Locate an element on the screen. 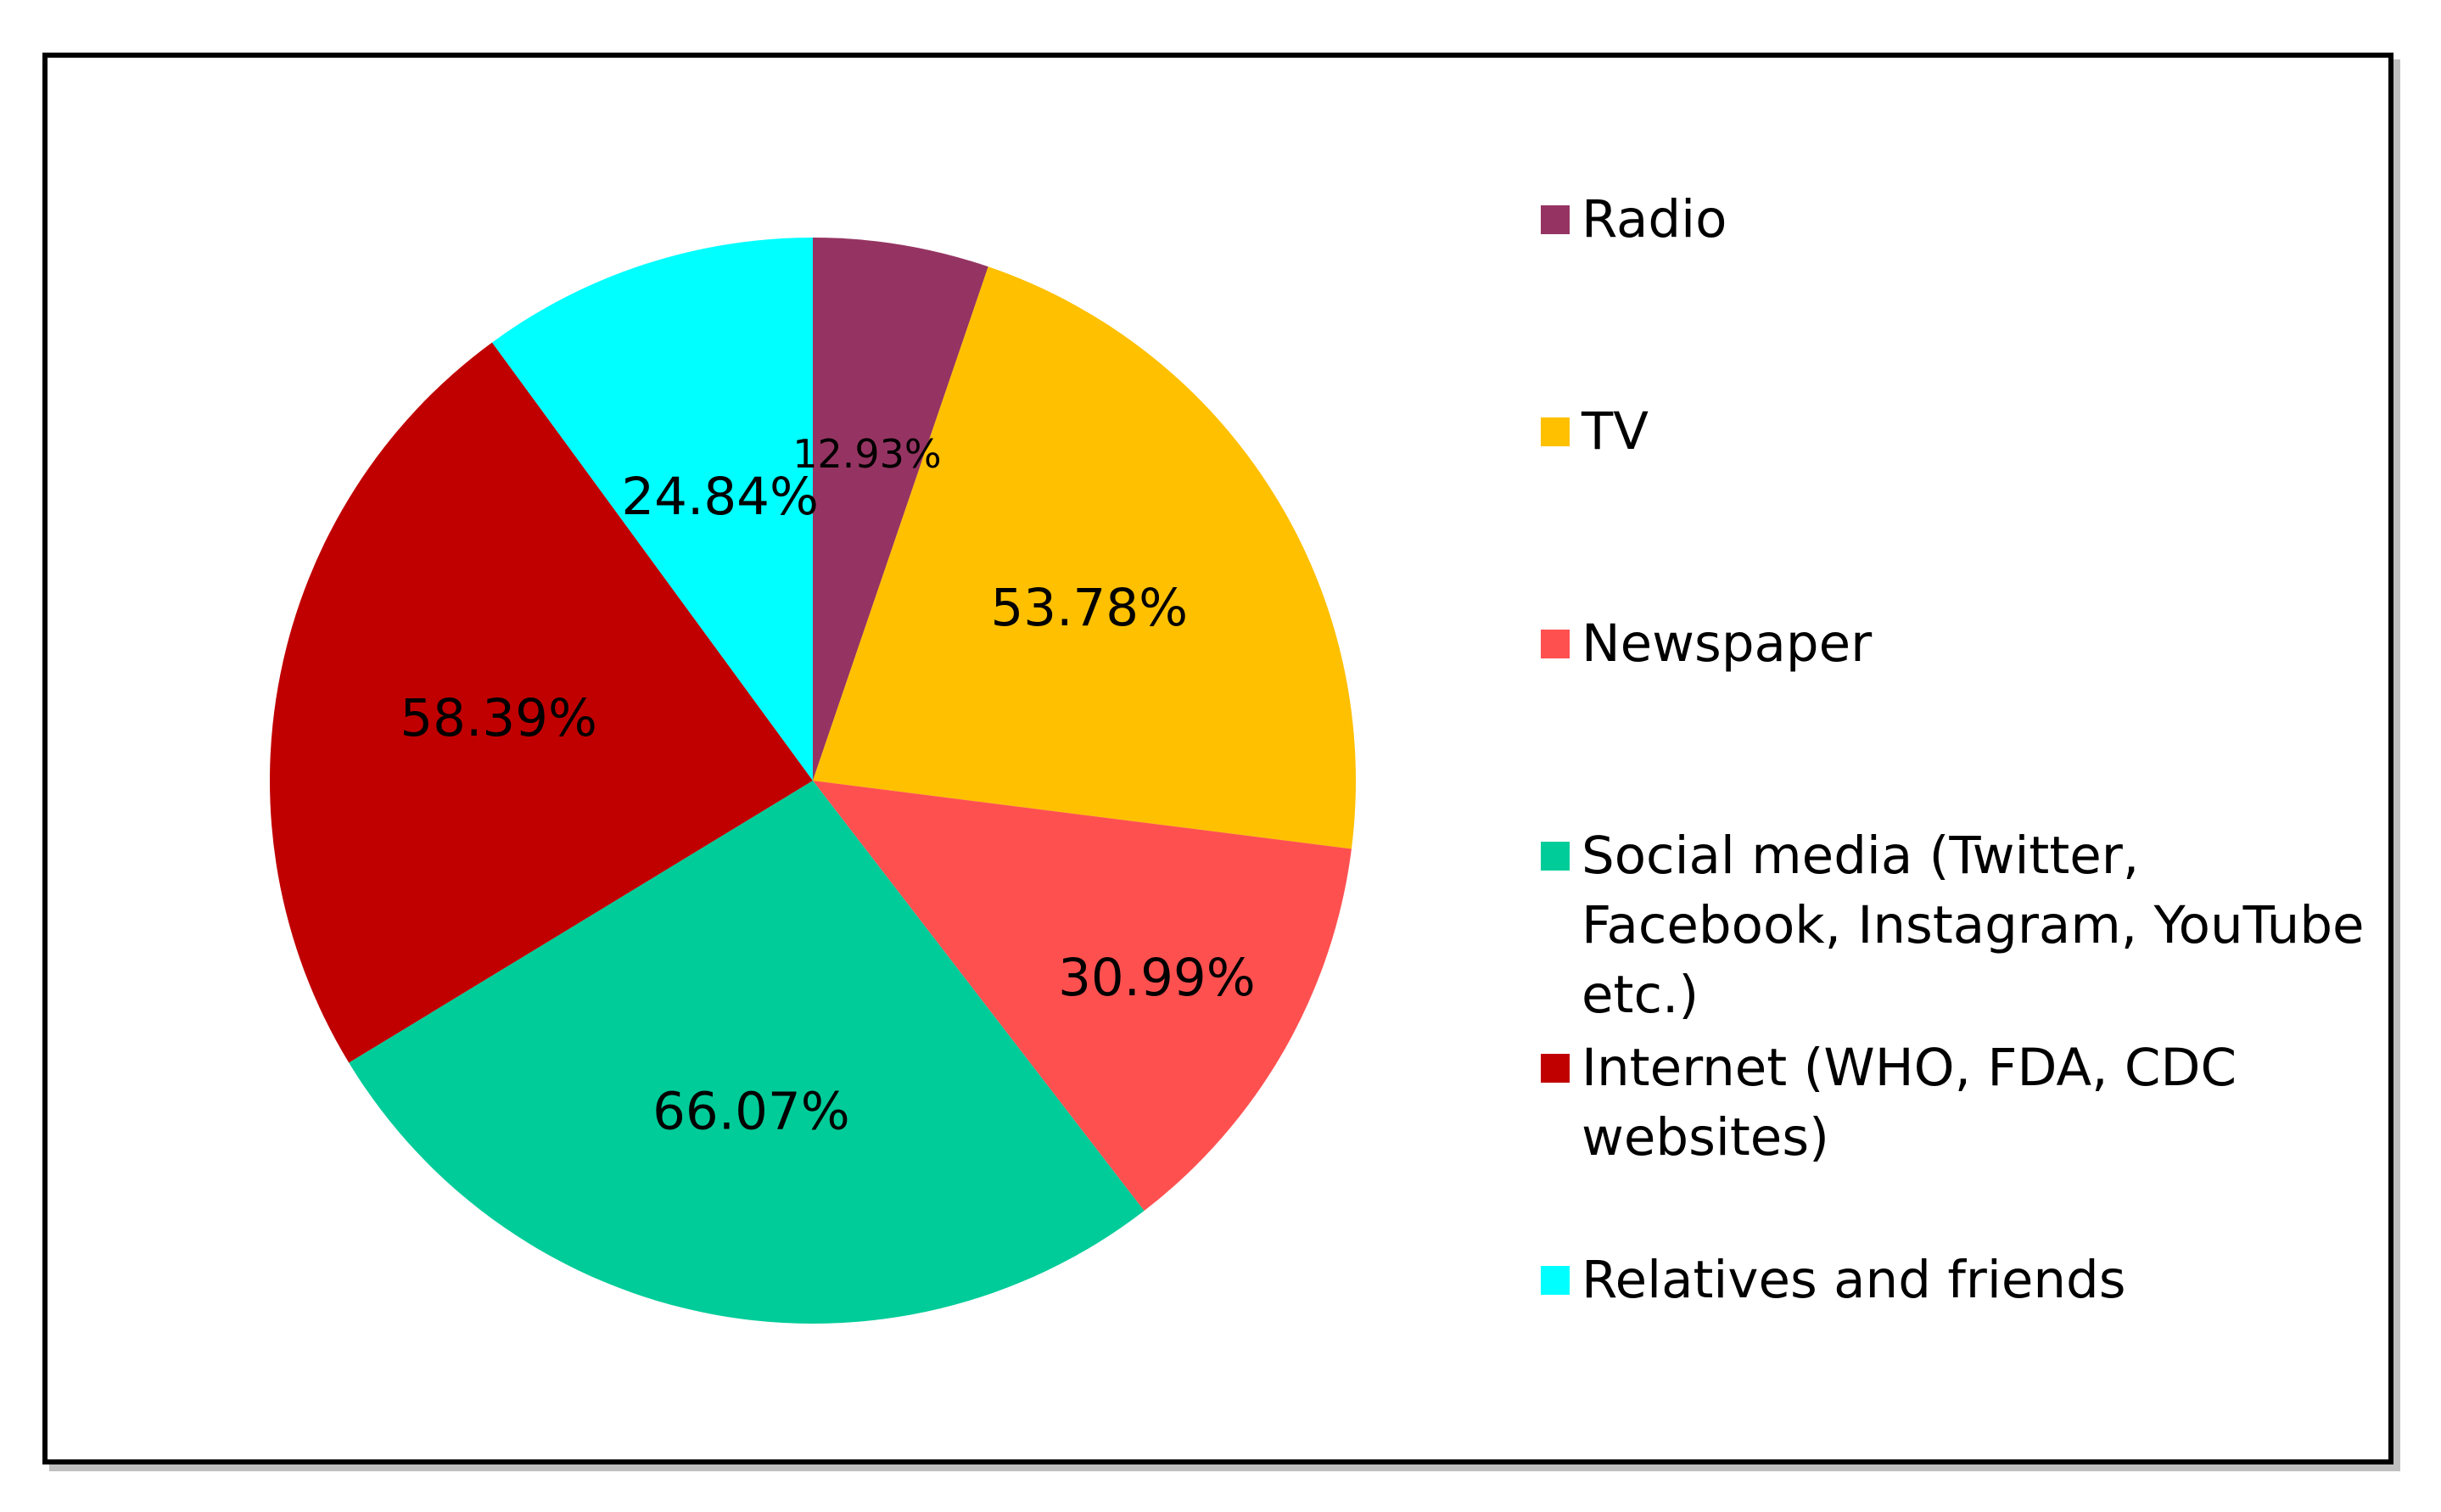  legend-swatch-internet is located at coordinates (1555, 1069).